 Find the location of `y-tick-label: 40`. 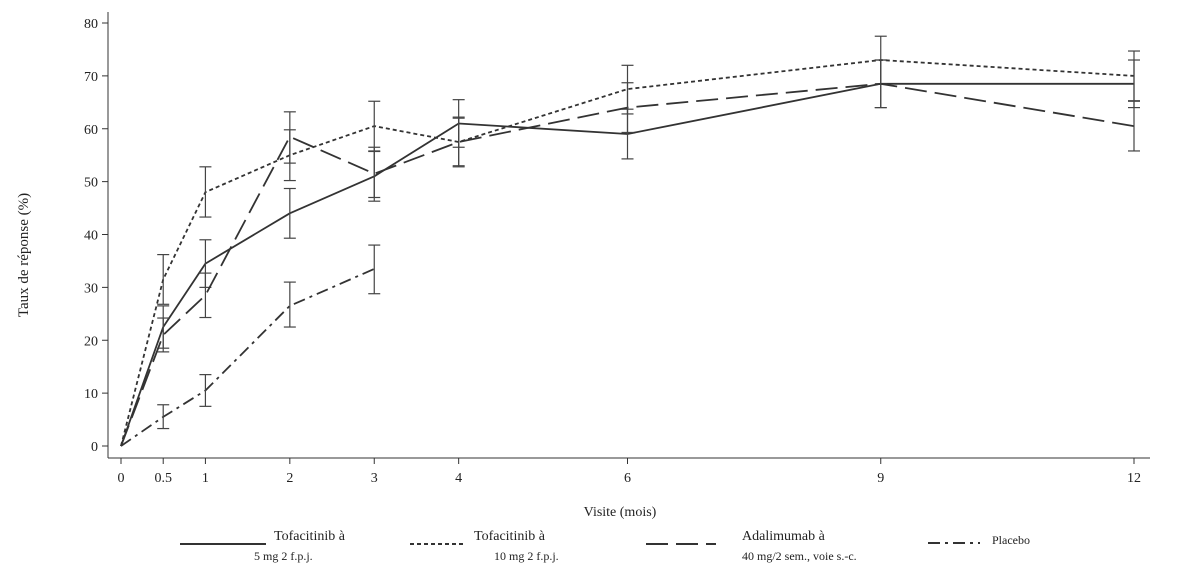

y-tick-label: 40 is located at coordinates (91, 236).